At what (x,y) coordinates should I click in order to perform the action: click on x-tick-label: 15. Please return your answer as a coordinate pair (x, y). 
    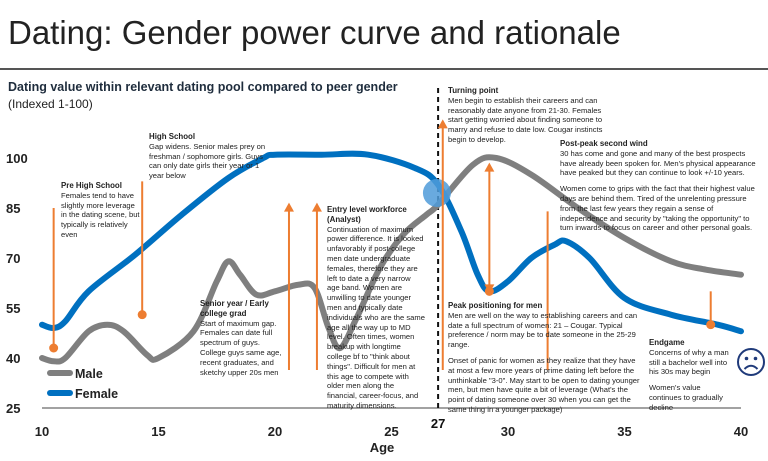
    Looking at the image, I should click on (158, 431).